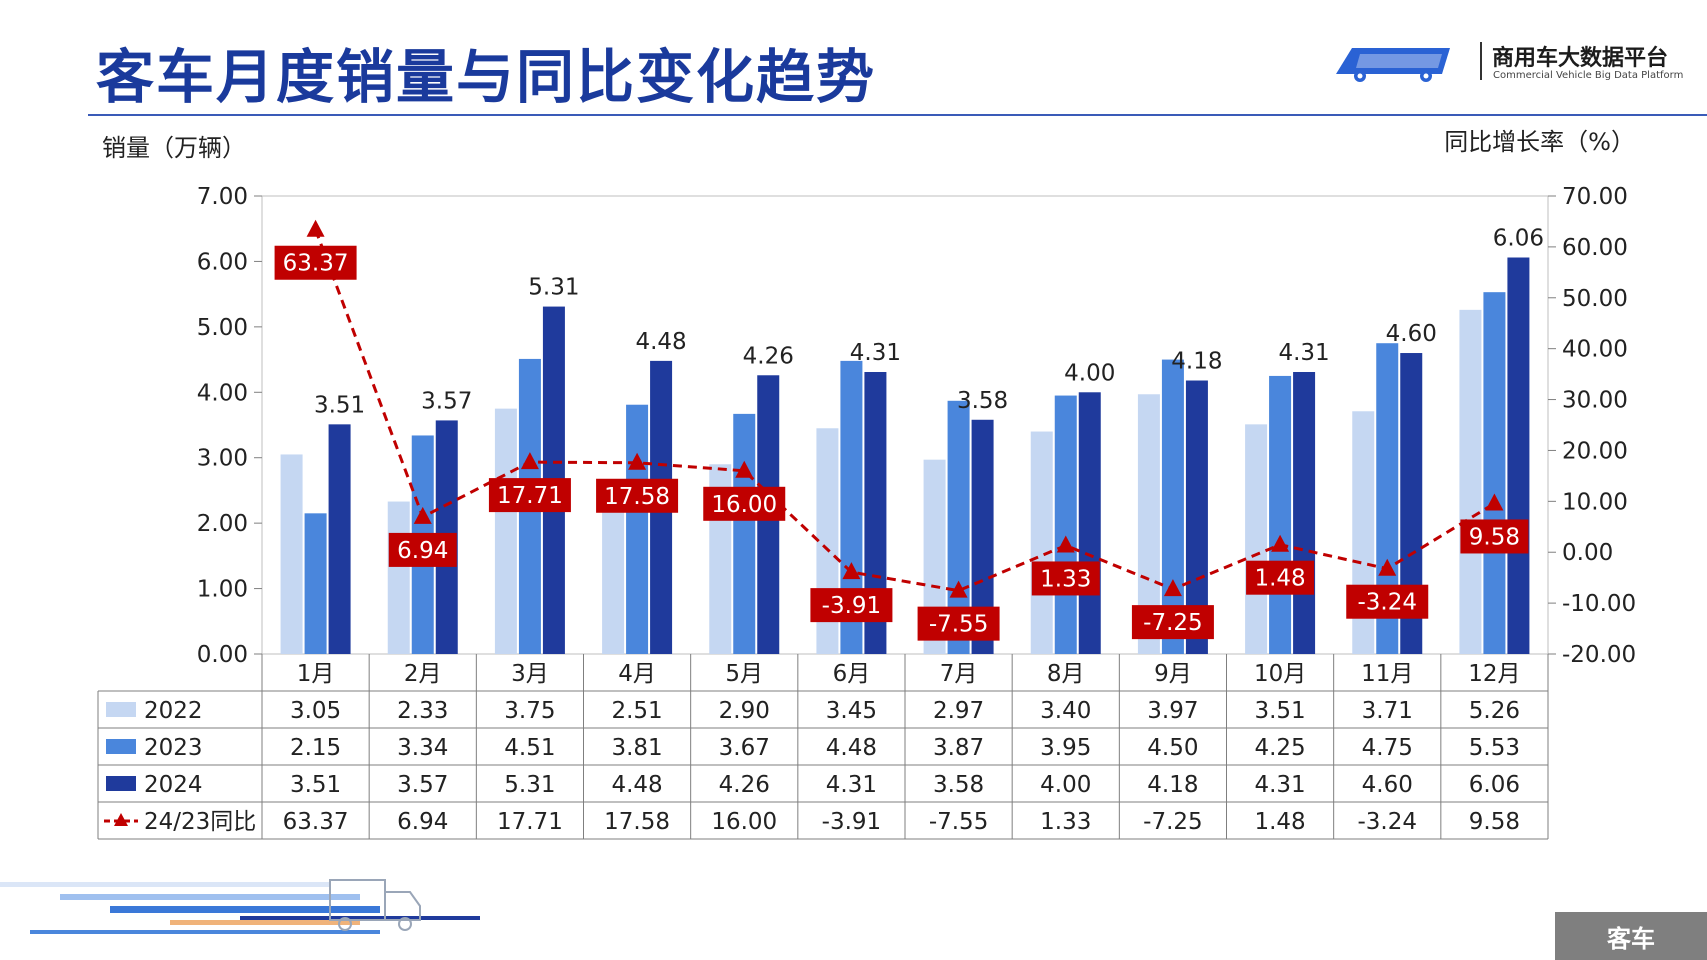 This screenshot has width=1707, height=960. Describe the element at coordinates (1580, 58) in the screenshot. I see `brand-name: 商用车大数据平台` at that location.